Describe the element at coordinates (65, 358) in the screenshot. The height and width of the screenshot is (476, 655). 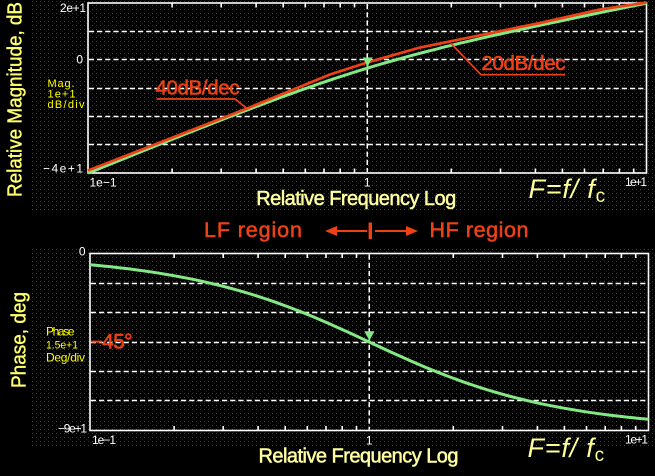
I see `svg-text: Deg/div` at that location.